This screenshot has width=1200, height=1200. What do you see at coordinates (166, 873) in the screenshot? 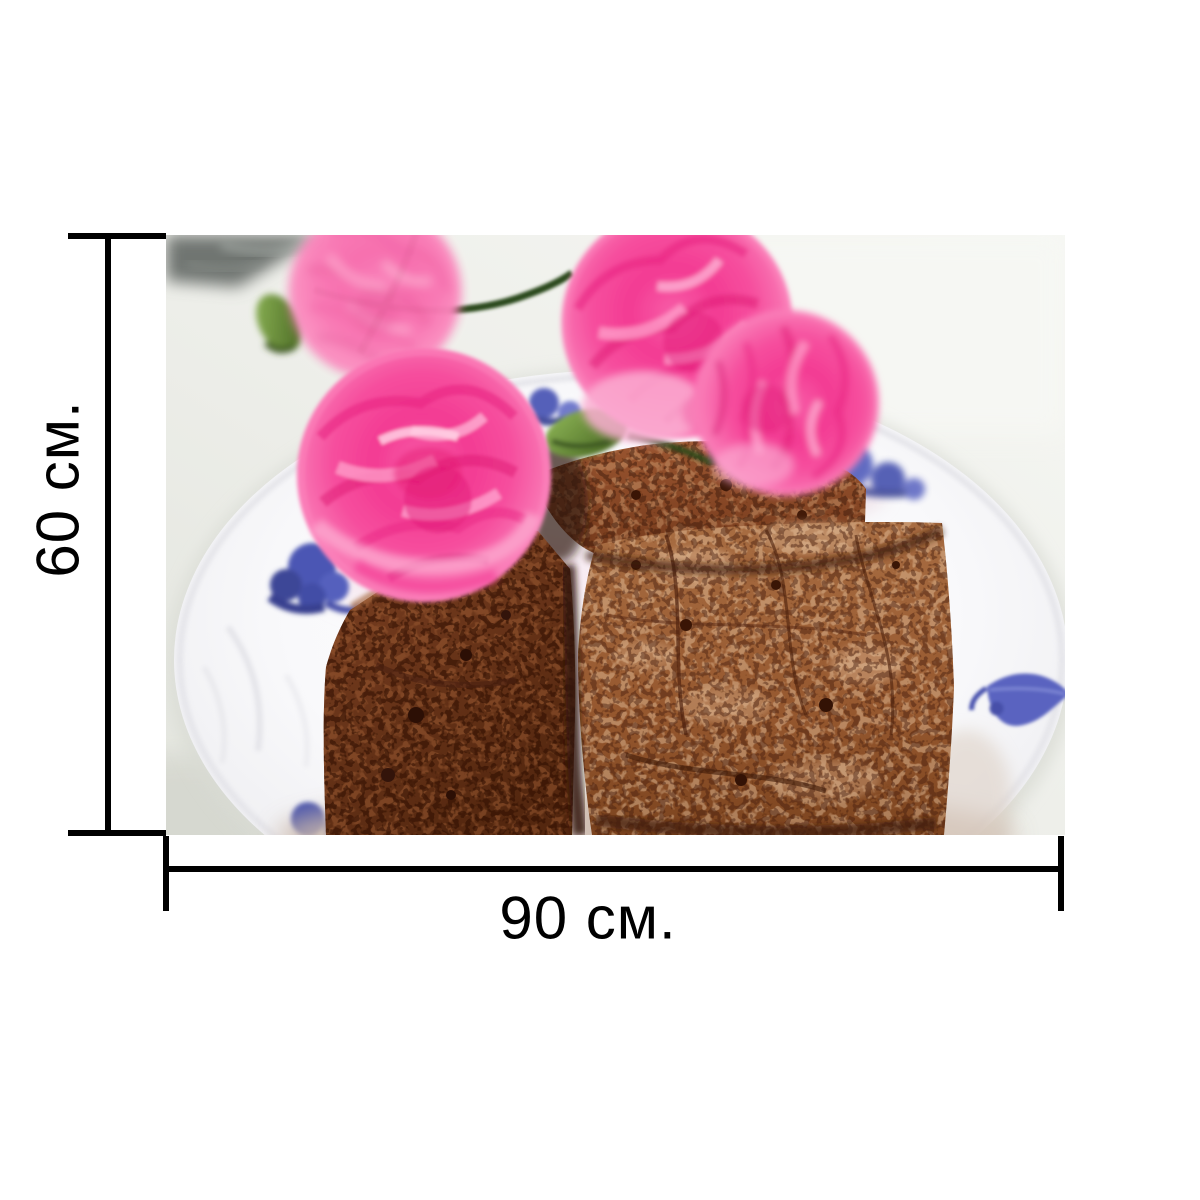
I see `width-dimension-tick-left` at bounding box center [166, 873].